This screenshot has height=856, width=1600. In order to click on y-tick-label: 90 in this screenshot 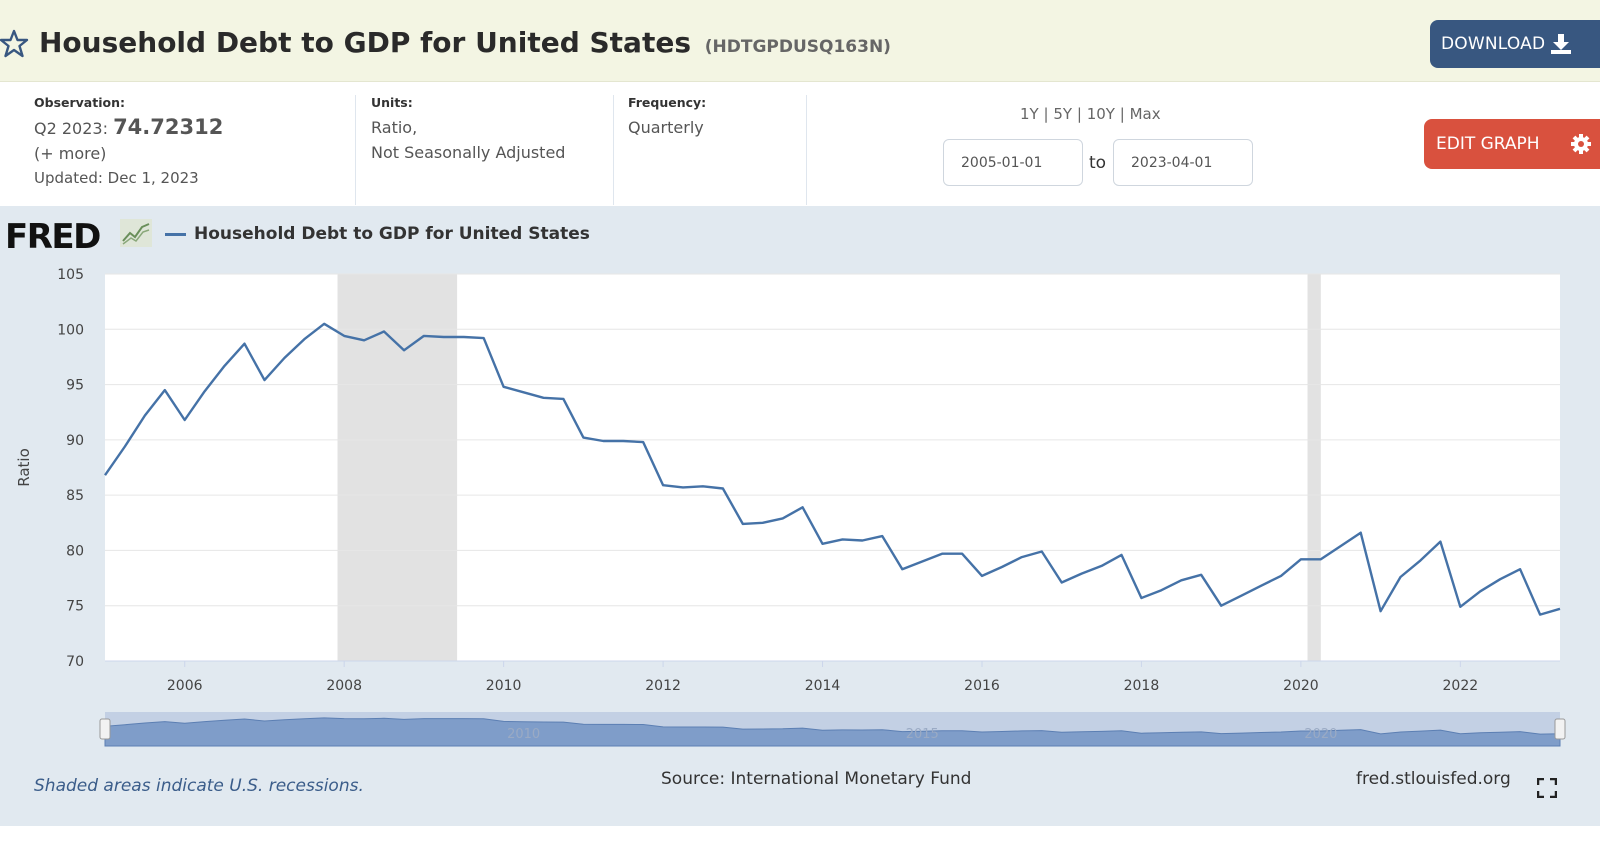, I will do `click(75, 441)`.